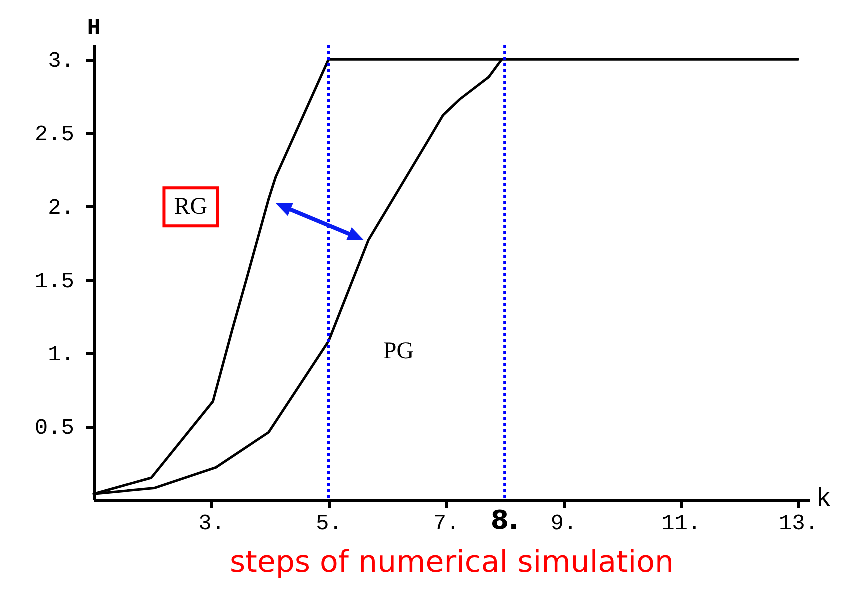 This screenshot has width=854, height=594. I want to click on y-tick-label: 1., so click(61, 355).